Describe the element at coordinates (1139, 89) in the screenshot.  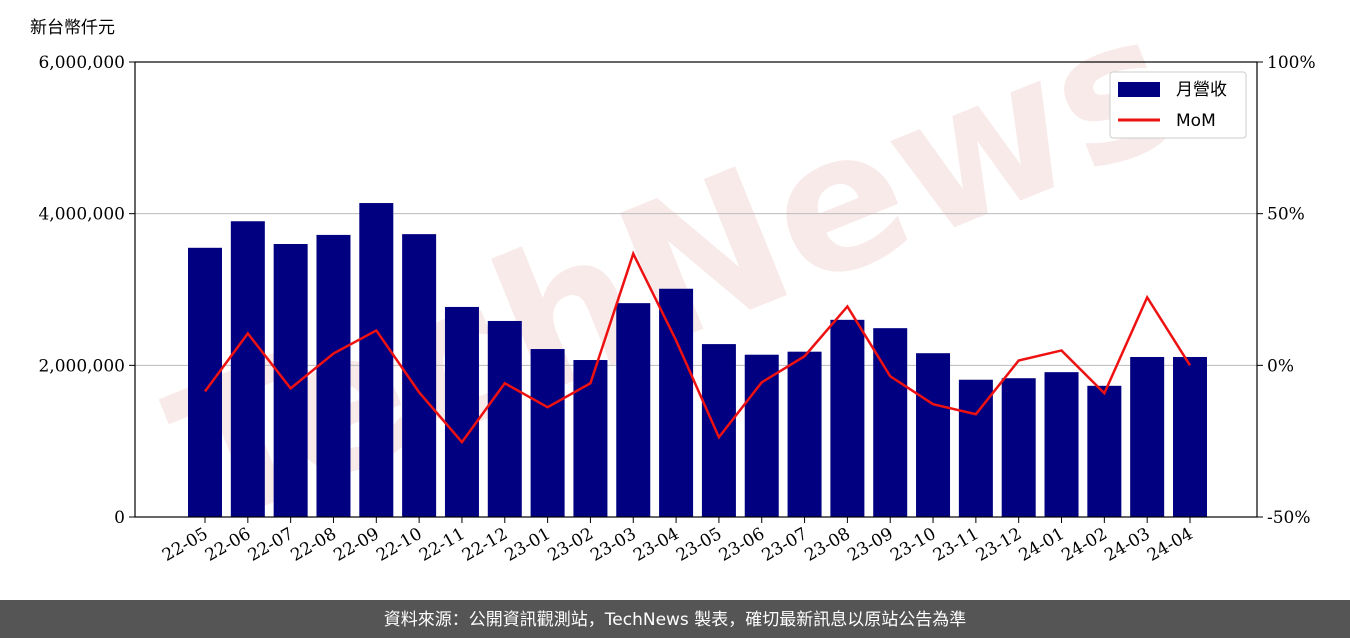
I see `legend-swatch` at that location.